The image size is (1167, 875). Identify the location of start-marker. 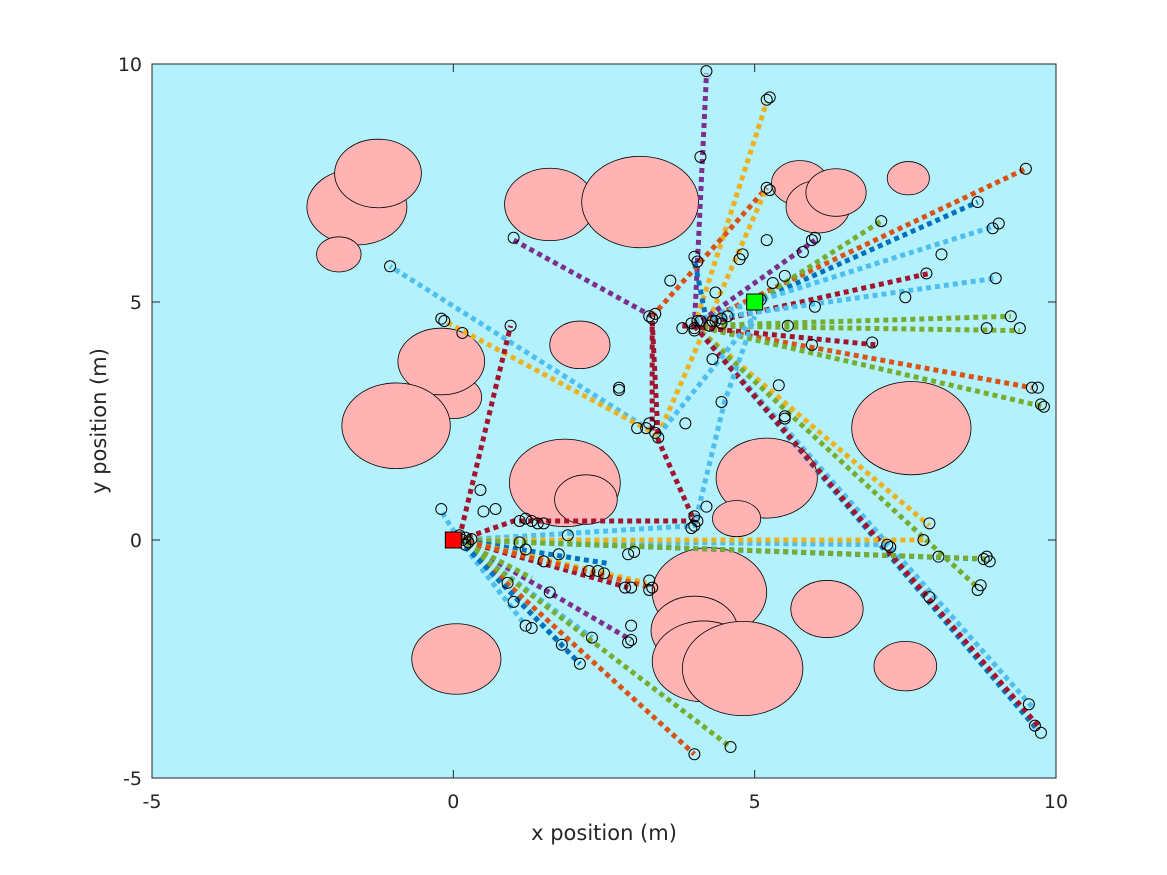
(453, 540).